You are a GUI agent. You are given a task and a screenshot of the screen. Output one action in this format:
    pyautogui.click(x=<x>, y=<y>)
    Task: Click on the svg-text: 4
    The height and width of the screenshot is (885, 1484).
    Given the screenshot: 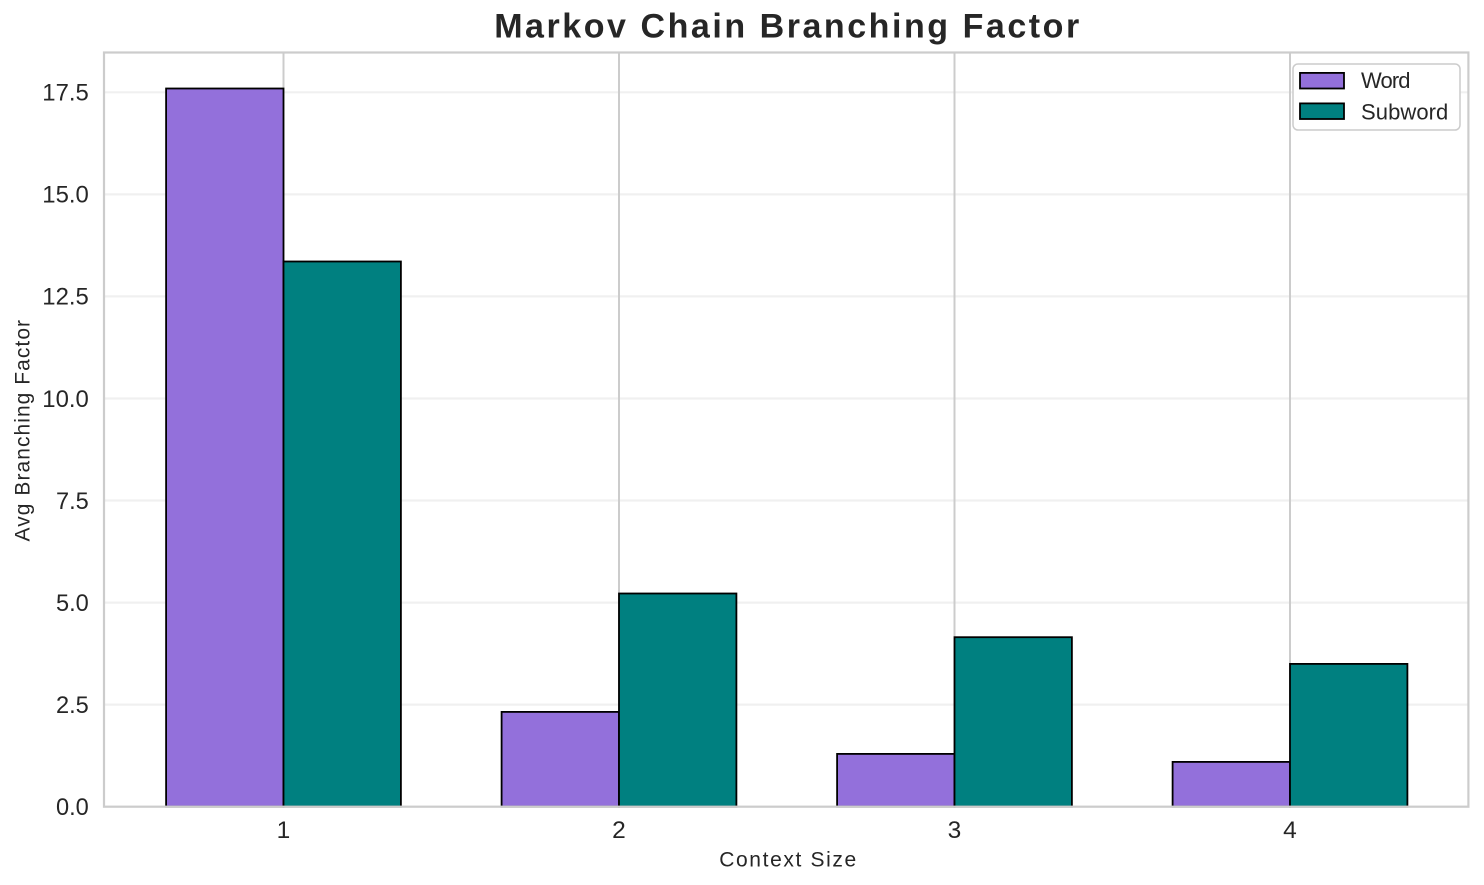 What is the action you would take?
    pyautogui.click(x=1290, y=830)
    